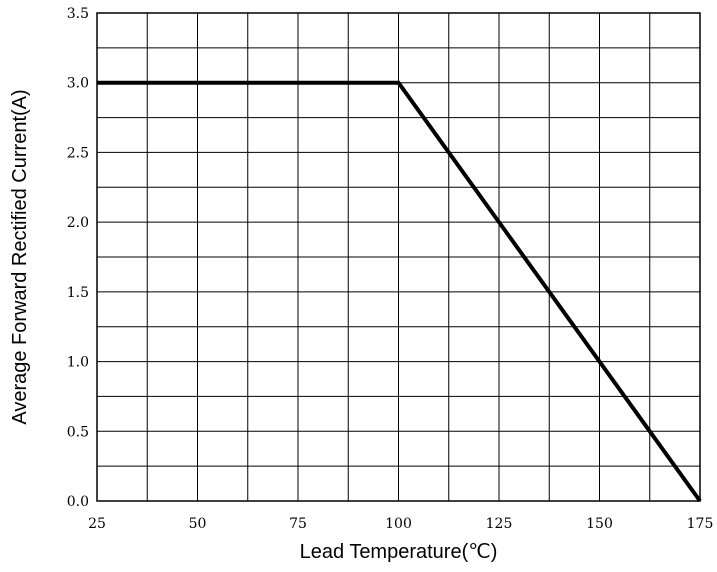 The image size is (717, 572). What do you see at coordinates (700, 524) in the screenshot?
I see `x-tick-label: 175` at bounding box center [700, 524].